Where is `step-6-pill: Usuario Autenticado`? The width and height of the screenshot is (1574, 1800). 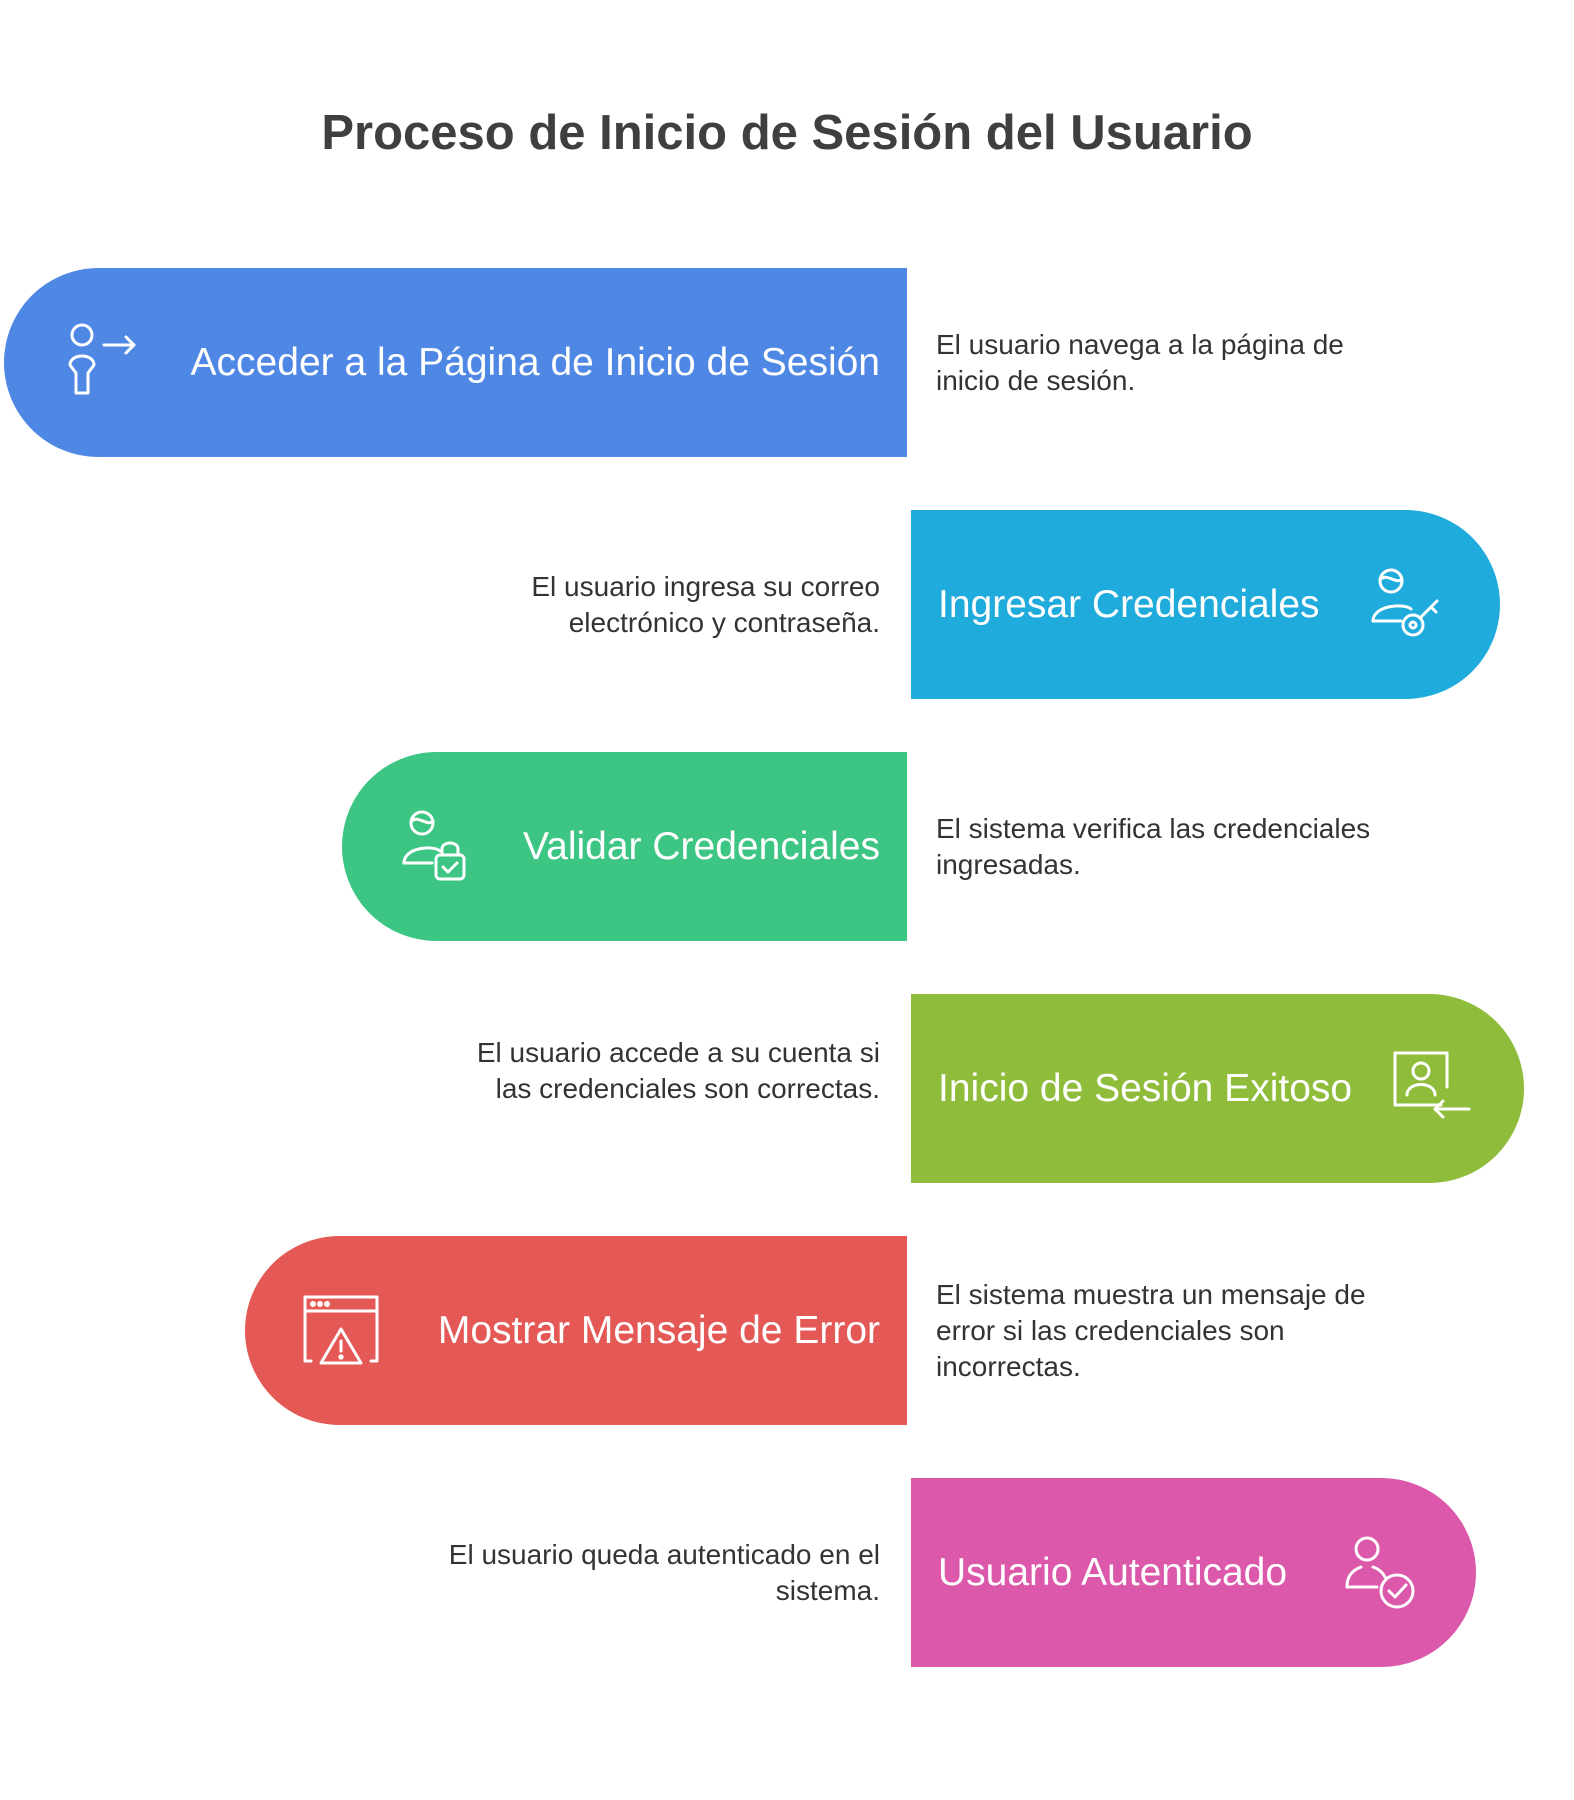 step-6-pill: Usuario Autenticado is located at coordinates (1193, 1572).